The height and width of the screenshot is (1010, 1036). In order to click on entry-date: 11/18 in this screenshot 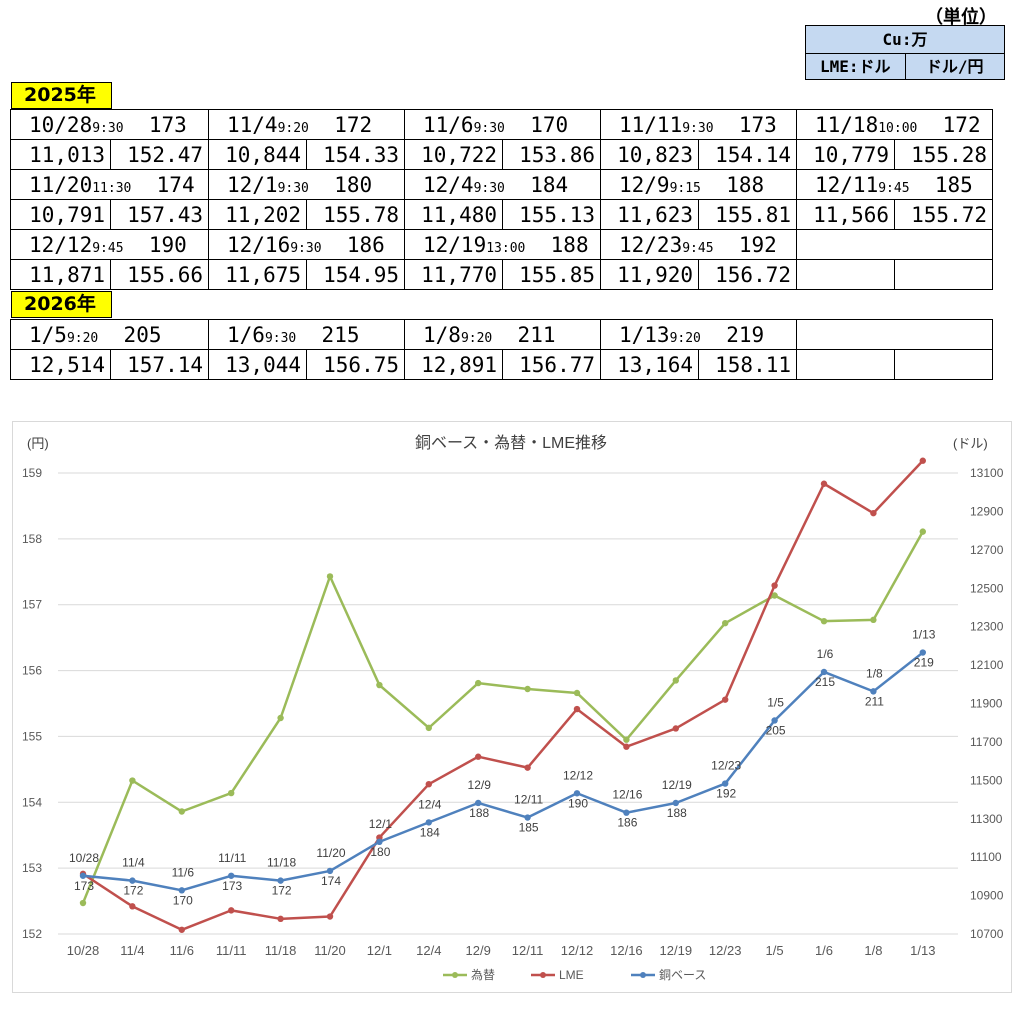, I will do `click(847, 124)`.